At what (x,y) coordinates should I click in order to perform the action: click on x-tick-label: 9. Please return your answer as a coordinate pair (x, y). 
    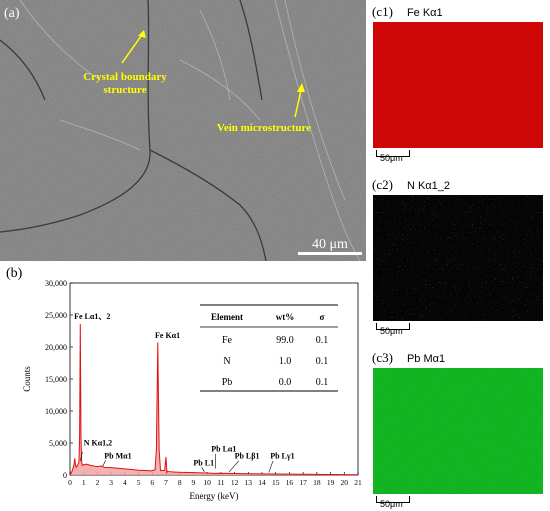
    Looking at the image, I should click on (194, 482).